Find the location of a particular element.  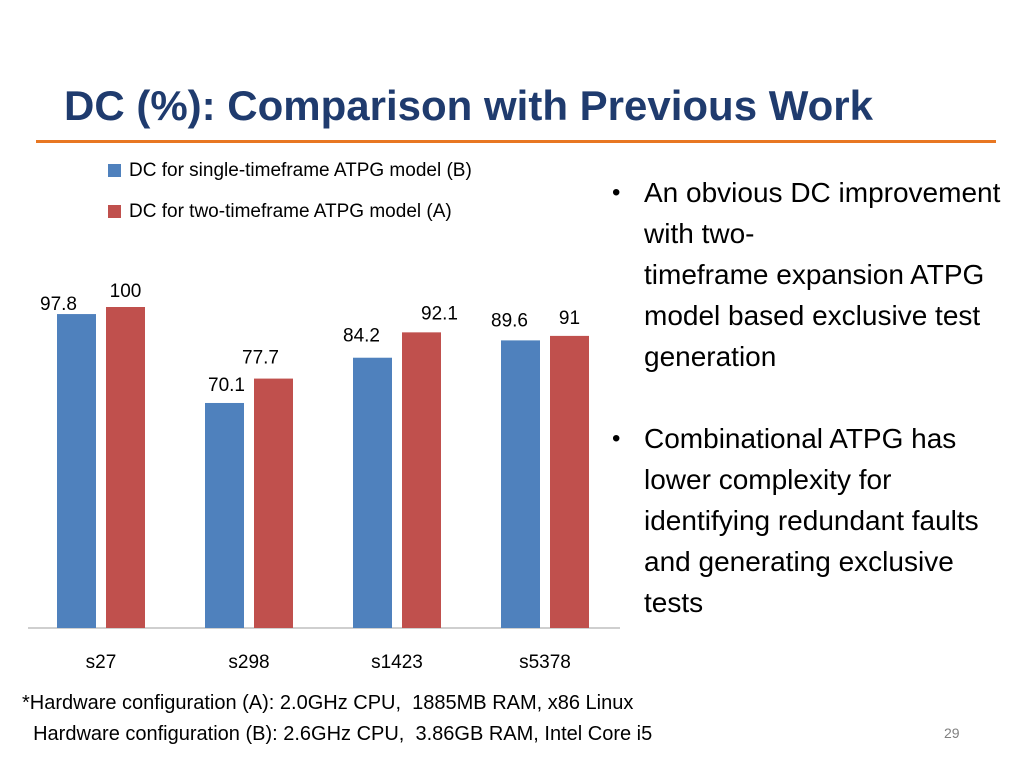

x-tick-label: s27 is located at coordinates (101, 662).